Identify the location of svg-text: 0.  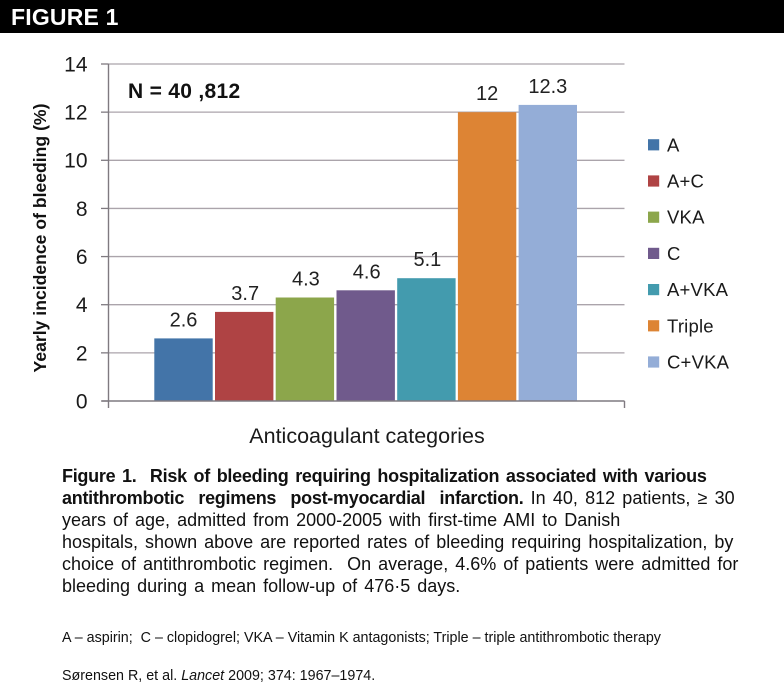
(82, 401).